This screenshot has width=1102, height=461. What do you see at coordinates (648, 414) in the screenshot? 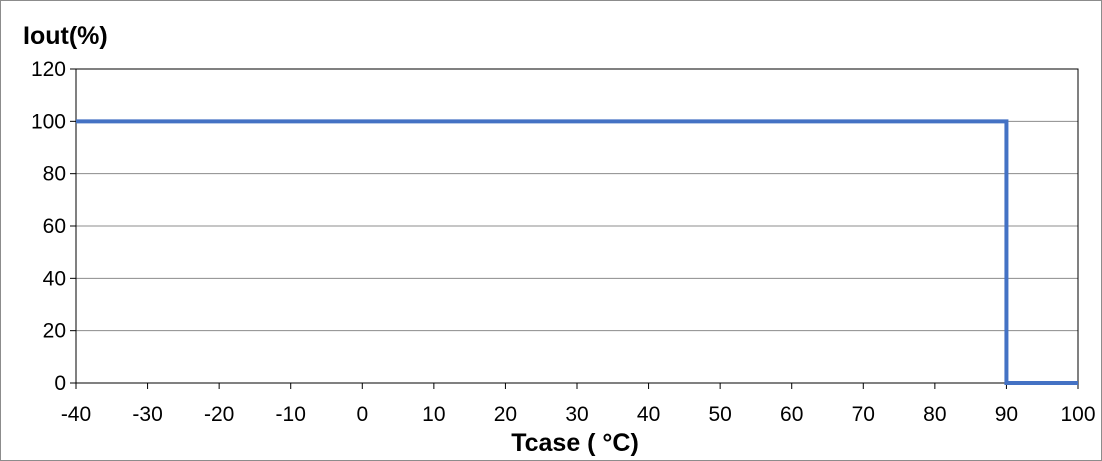
I see `x-tick-label: 40` at bounding box center [648, 414].